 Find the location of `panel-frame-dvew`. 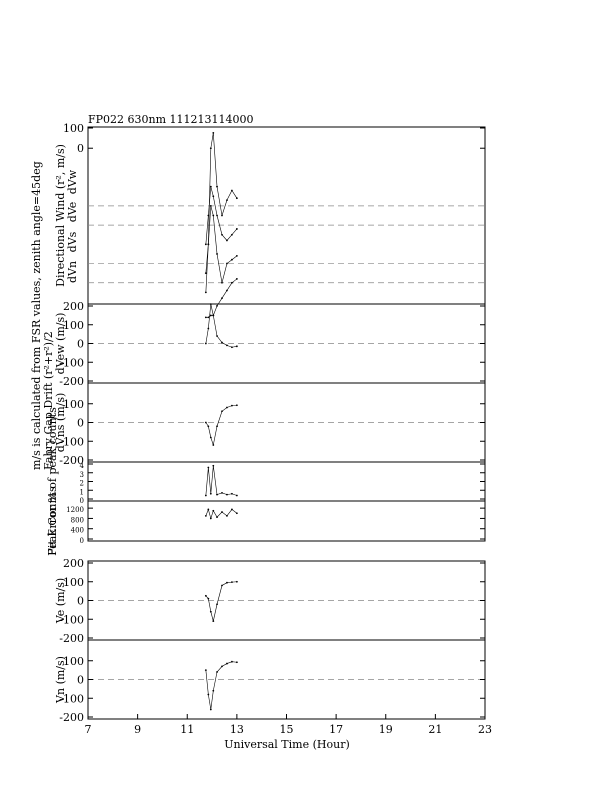

panel-frame-dvew is located at coordinates (286, 343).